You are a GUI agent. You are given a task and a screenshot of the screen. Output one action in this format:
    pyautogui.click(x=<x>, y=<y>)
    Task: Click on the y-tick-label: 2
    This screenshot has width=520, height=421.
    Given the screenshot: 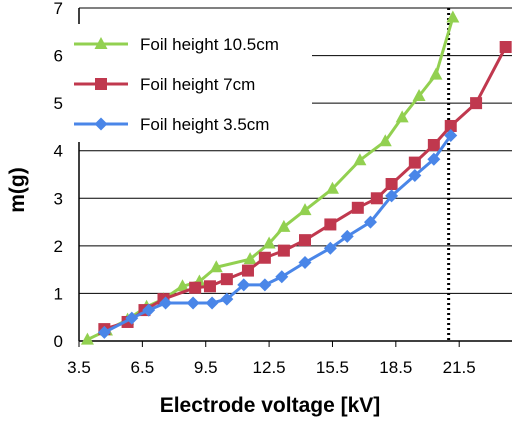 What is the action you would take?
    pyautogui.click(x=58, y=246)
    